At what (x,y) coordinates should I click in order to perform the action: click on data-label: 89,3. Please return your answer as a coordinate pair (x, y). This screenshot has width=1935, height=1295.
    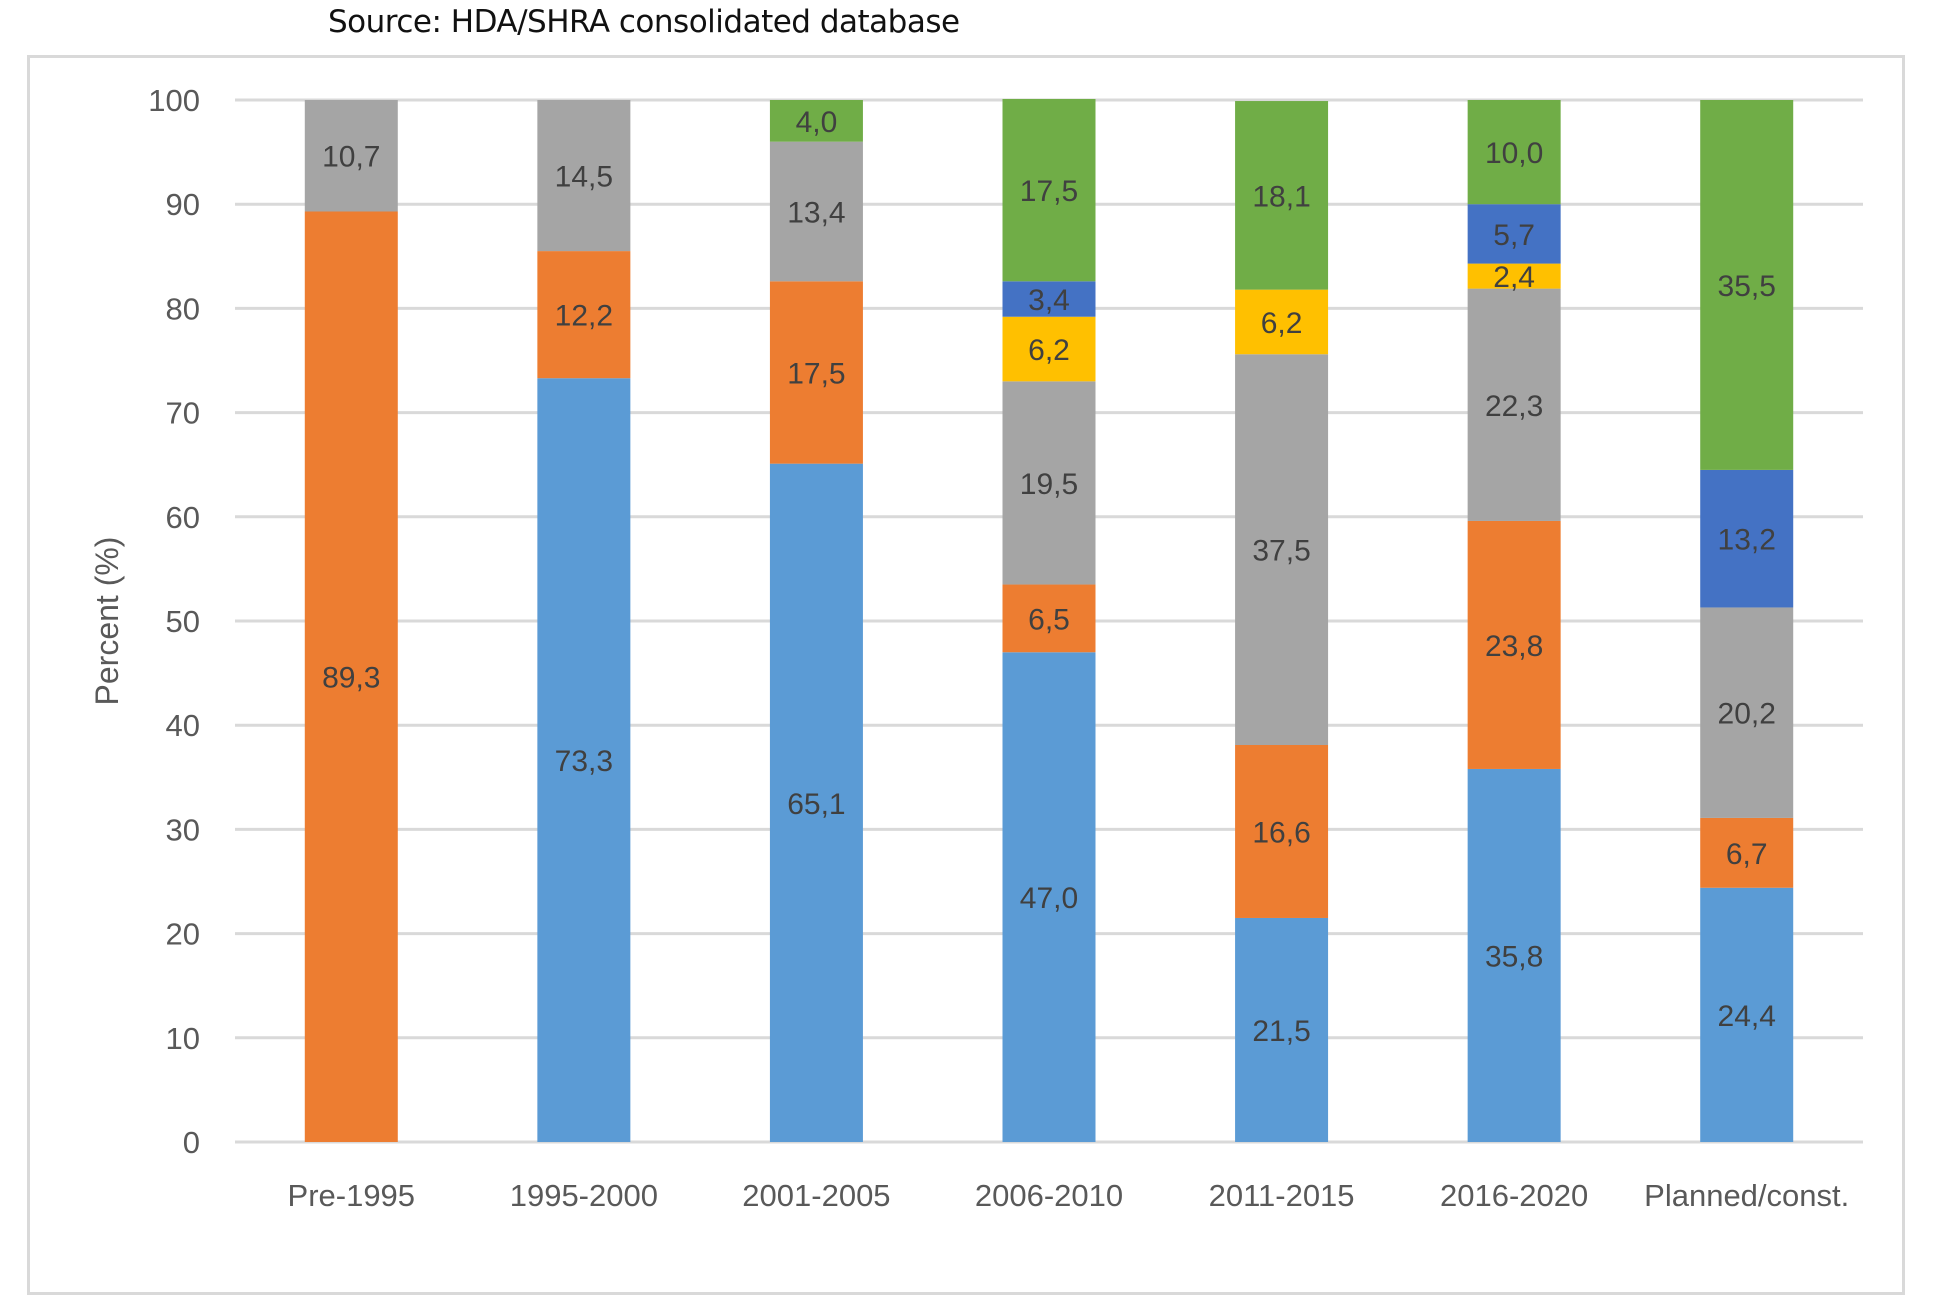
    Looking at the image, I should click on (351, 678).